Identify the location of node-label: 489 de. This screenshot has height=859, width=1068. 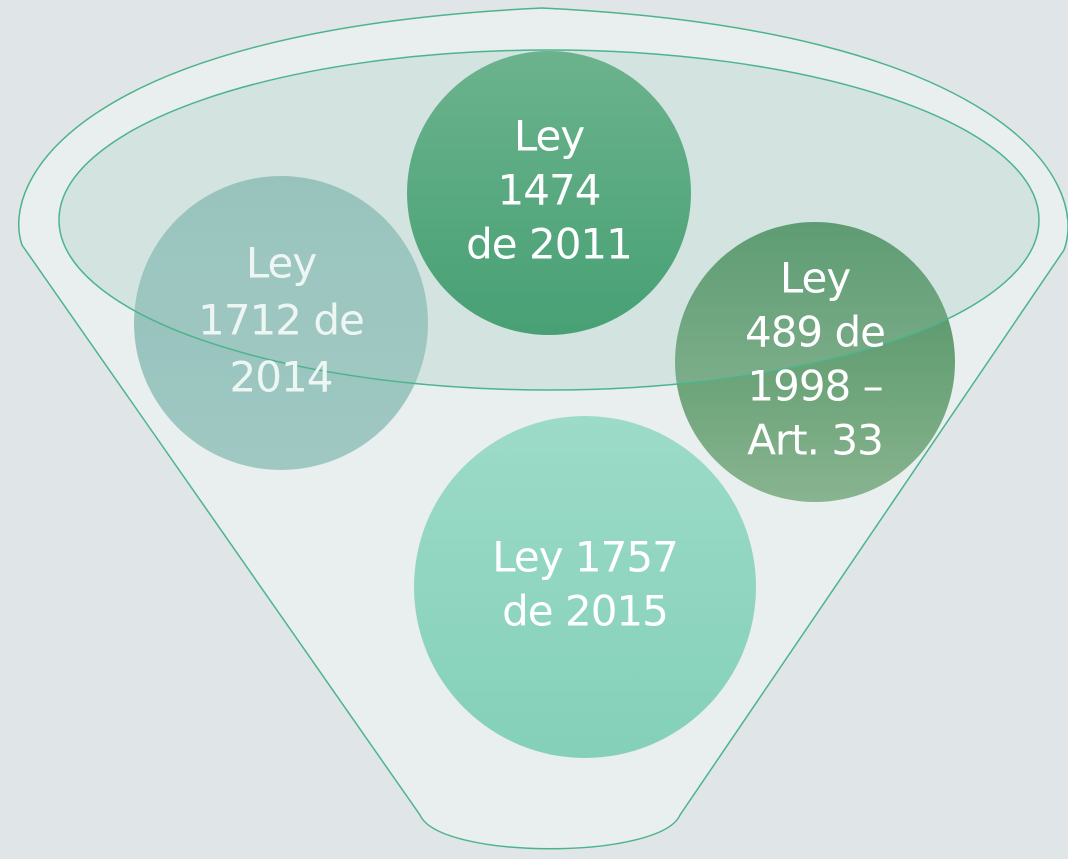
(815, 332).